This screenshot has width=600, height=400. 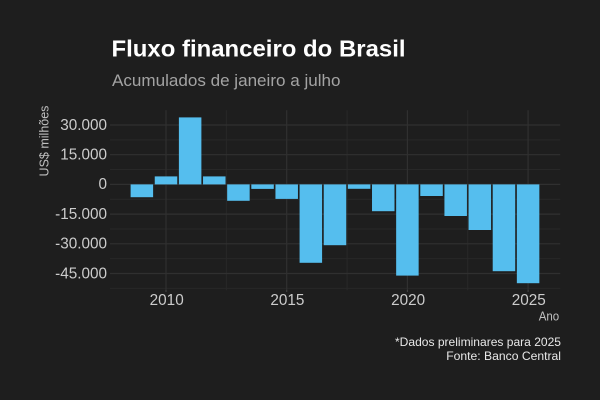 I want to click on svg-text: Fluxo financeiro do Brasil, so click(x=259, y=49).